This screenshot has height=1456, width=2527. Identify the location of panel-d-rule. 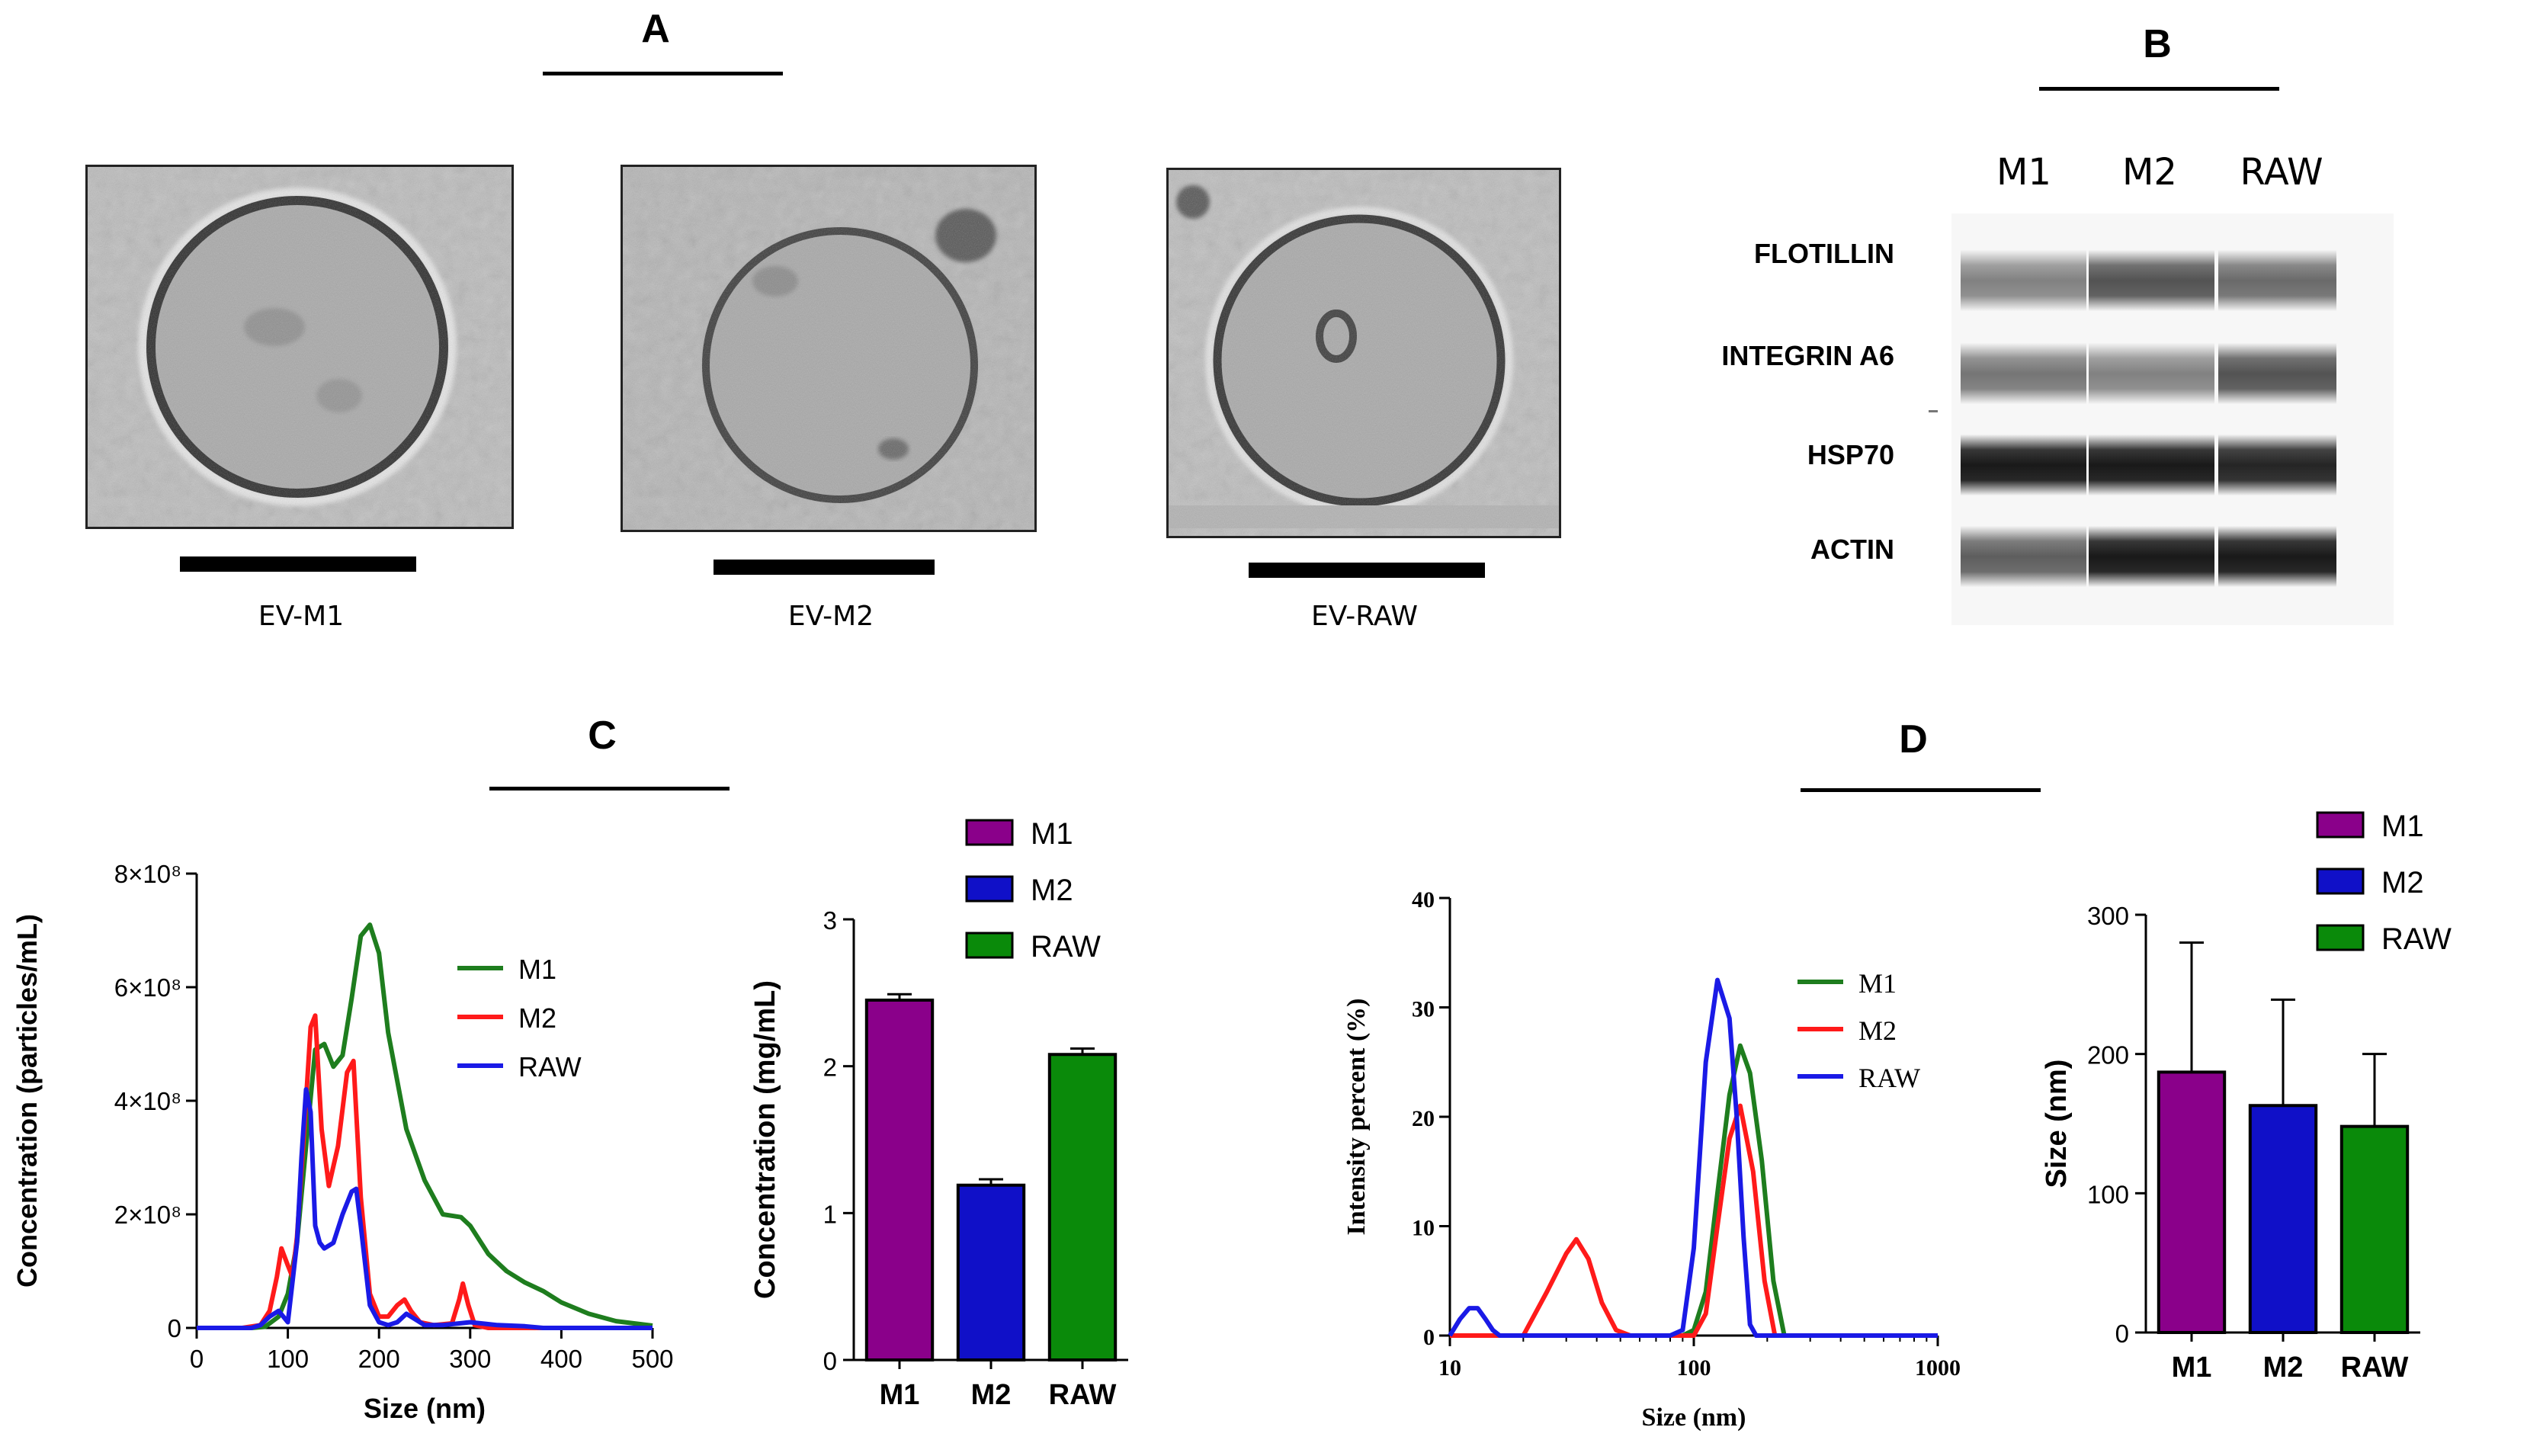
(1921, 790).